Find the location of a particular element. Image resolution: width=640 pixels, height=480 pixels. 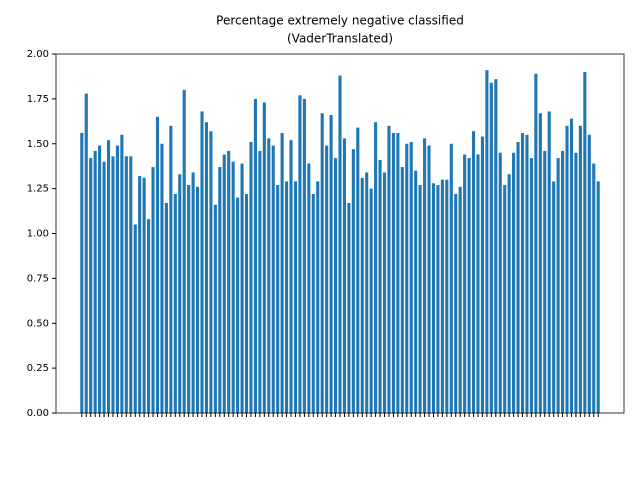

y-tick-label: 1.00 is located at coordinates (38, 234).